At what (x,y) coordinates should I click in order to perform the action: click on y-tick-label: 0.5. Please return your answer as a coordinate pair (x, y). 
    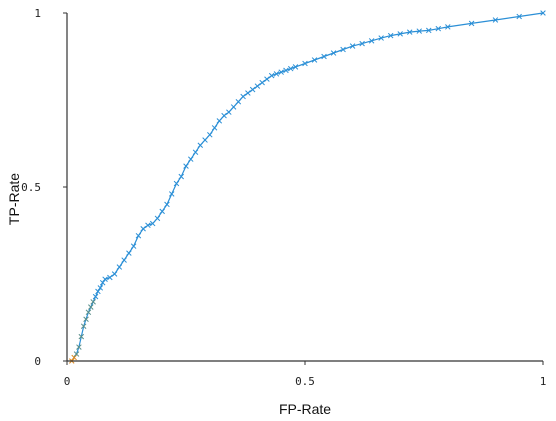
    Looking at the image, I should click on (31, 187).